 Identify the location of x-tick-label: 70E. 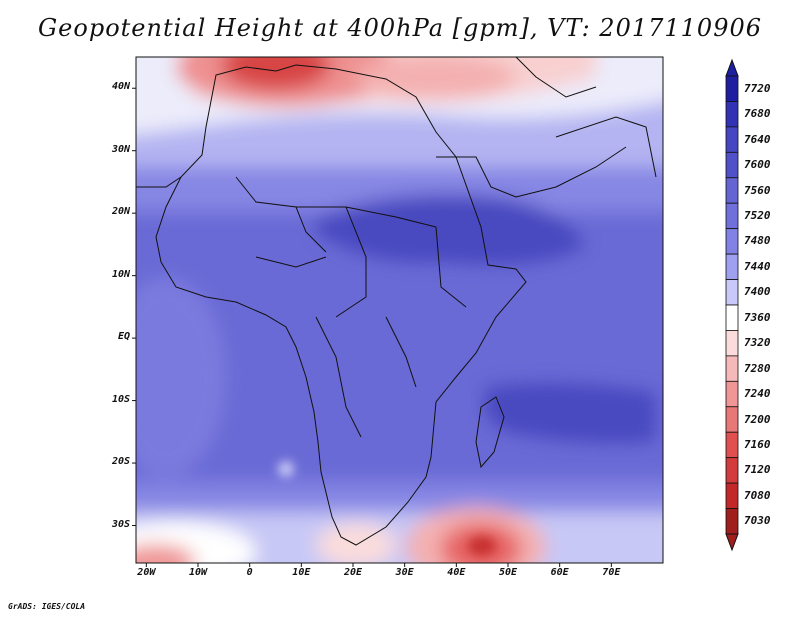
(611, 572).